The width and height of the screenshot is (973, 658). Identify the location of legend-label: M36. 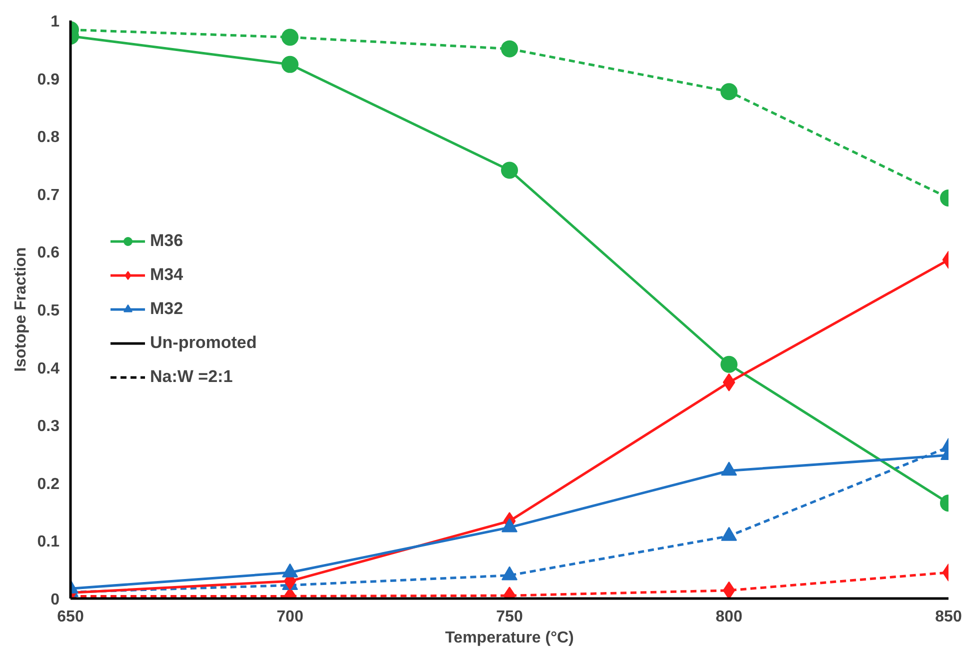
(167, 241).